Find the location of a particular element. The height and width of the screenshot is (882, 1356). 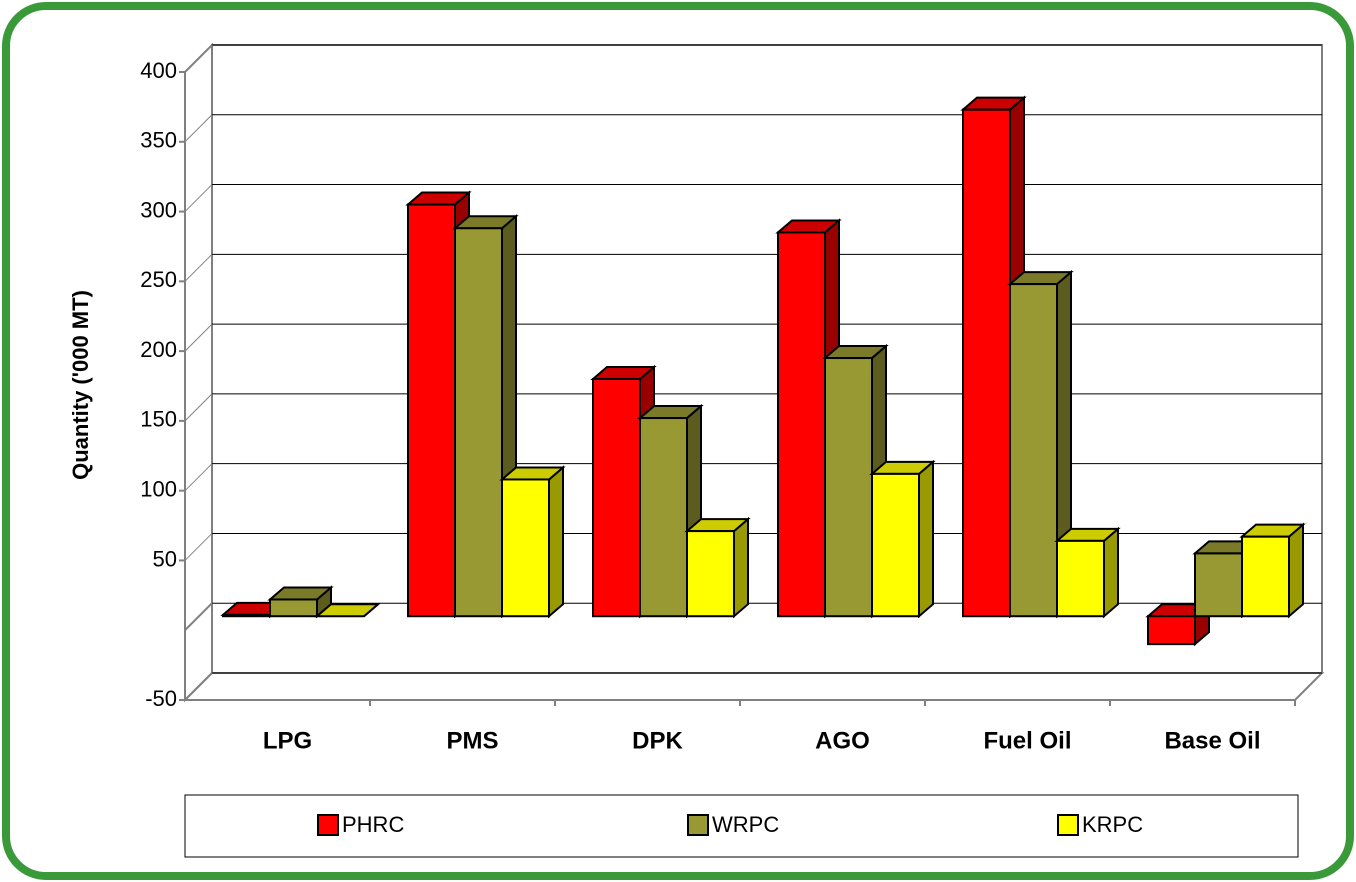

y-tick-label: 200 is located at coordinates (158, 349).